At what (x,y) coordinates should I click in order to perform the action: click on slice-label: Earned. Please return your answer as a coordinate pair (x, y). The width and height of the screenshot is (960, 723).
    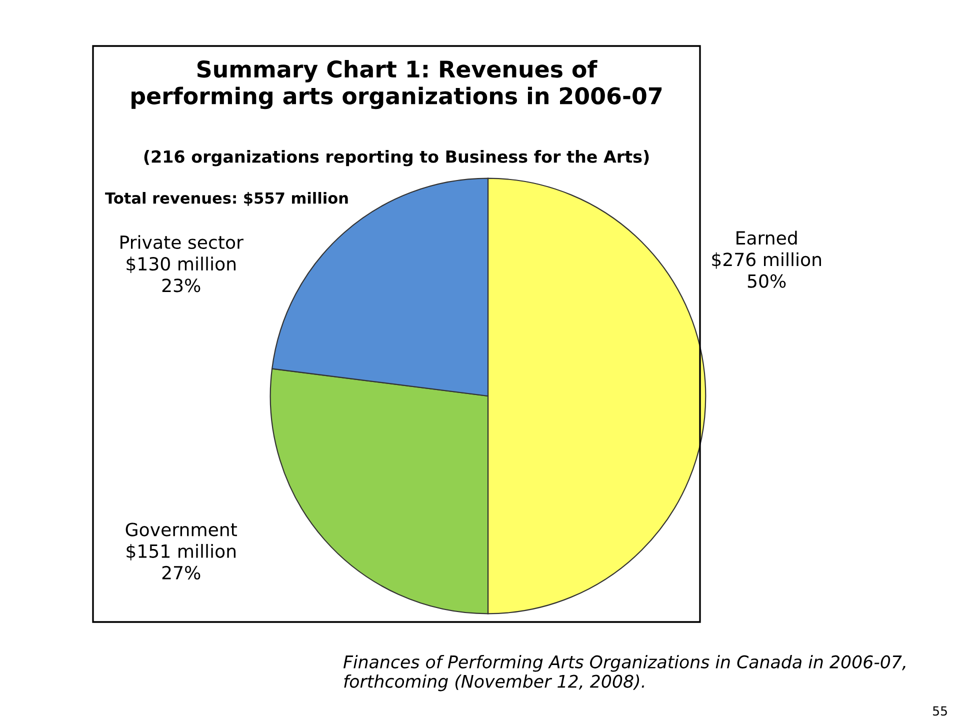
    Looking at the image, I should click on (766, 237).